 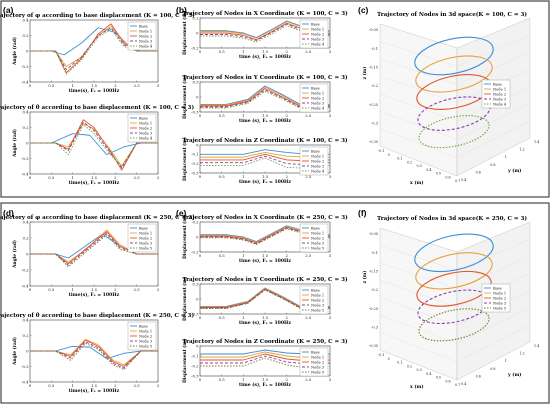 I want to click on panel-label-c: (c), so click(x=363, y=10).